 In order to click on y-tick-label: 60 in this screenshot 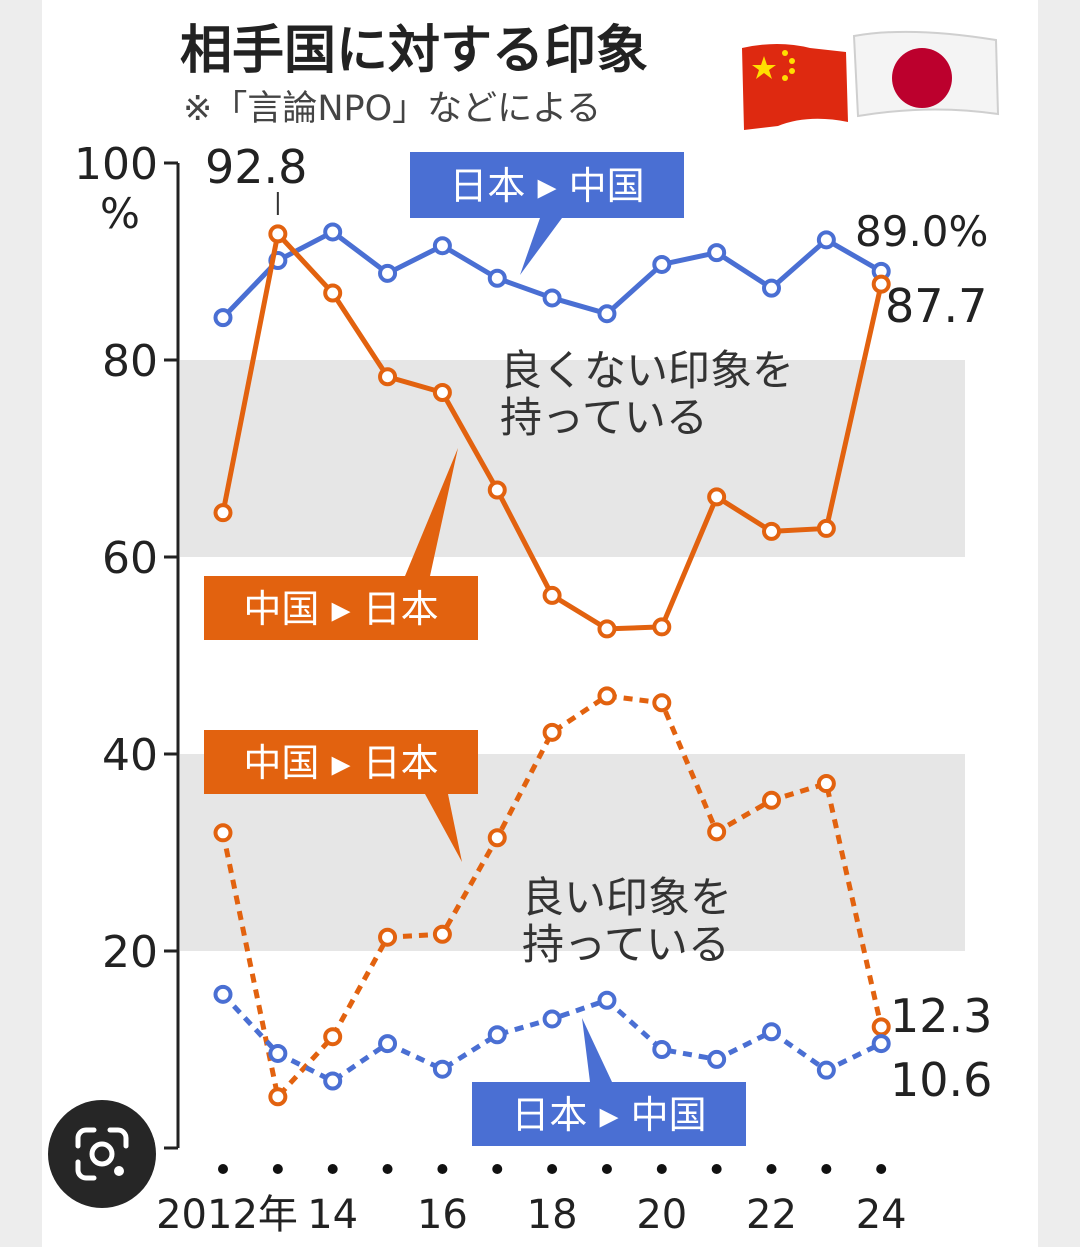, I will do `click(130, 558)`.